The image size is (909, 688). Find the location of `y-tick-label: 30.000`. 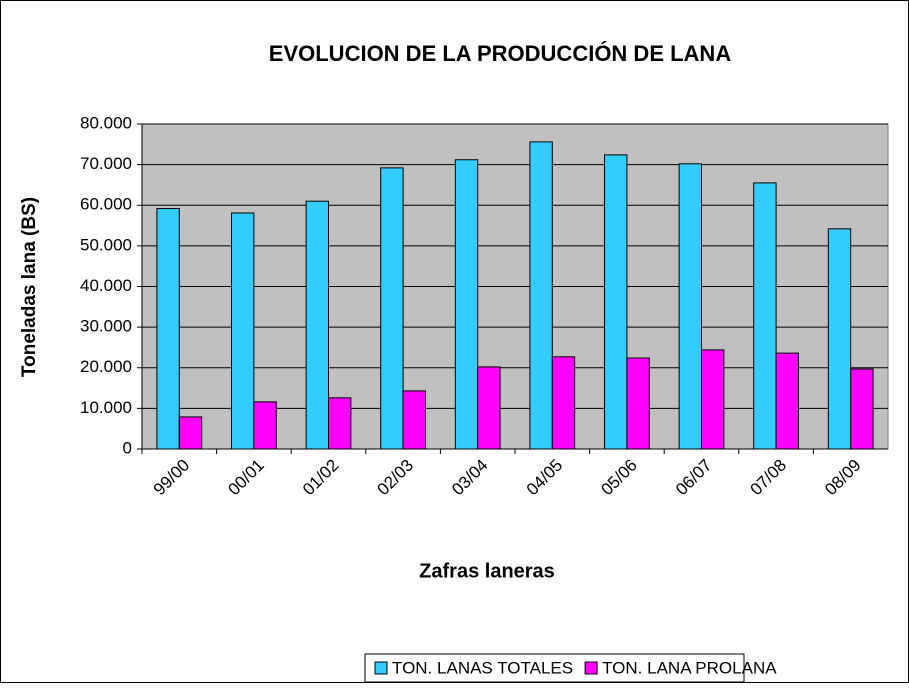

y-tick-label: 30.000 is located at coordinates (106, 326).